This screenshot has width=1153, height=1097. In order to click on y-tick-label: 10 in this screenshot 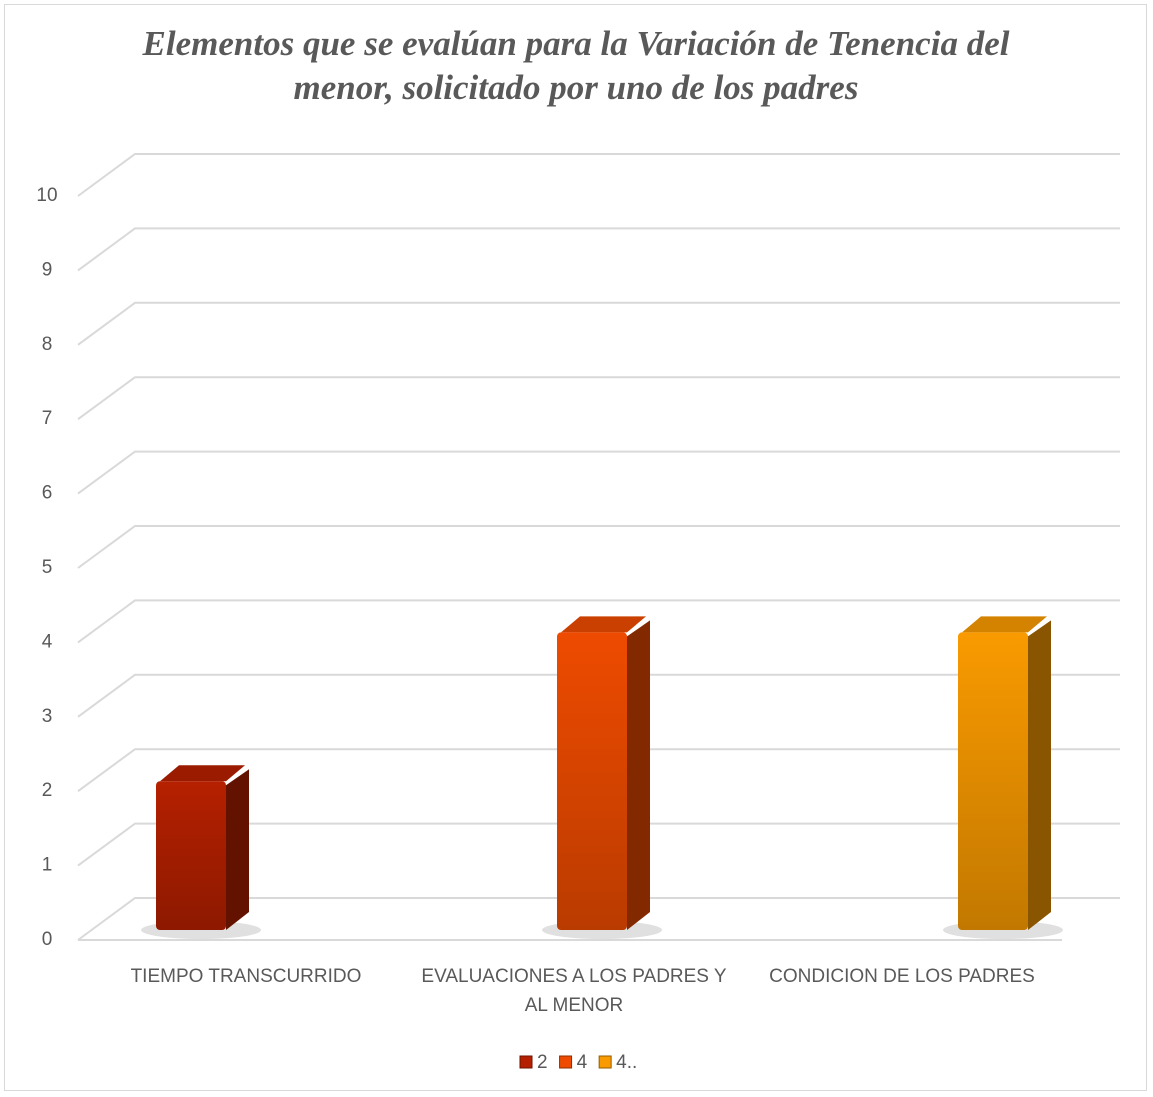, I will do `click(46, 195)`.